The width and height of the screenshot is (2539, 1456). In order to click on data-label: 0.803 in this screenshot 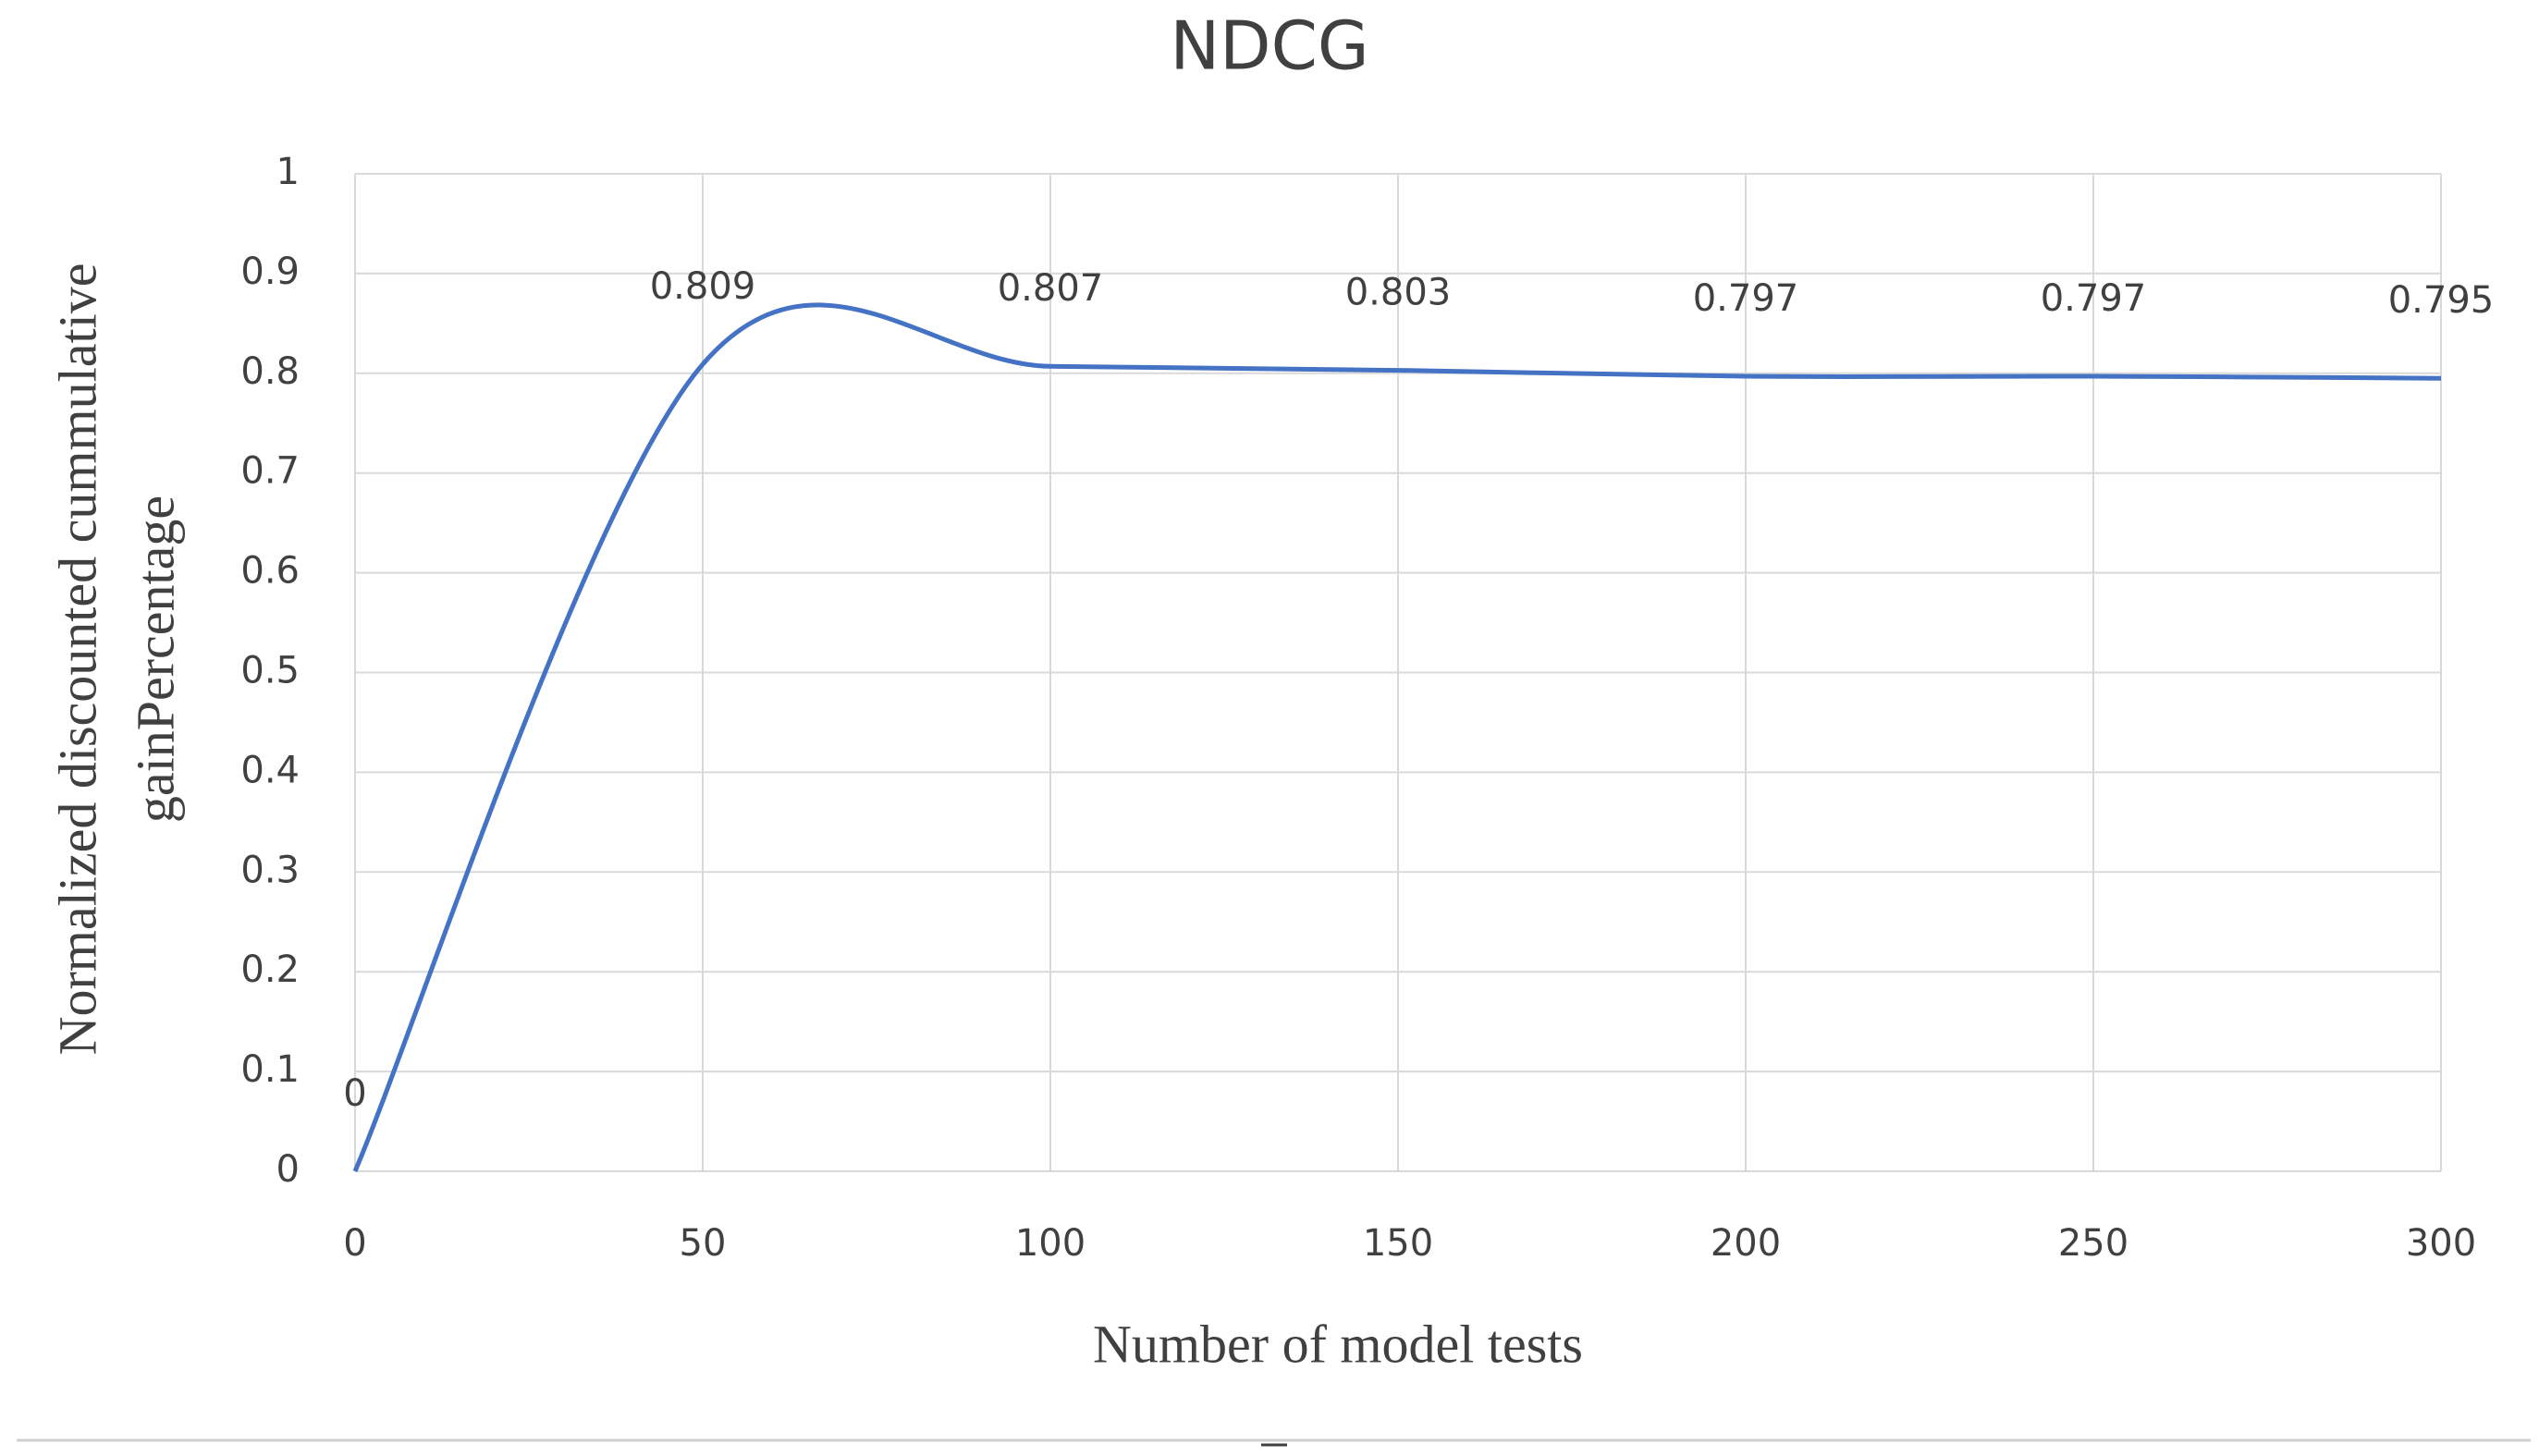, I will do `click(1398, 293)`.